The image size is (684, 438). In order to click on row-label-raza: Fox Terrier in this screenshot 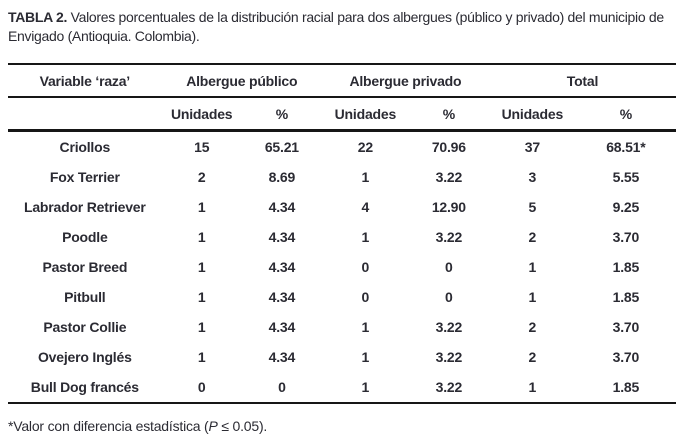, I will do `click(84, 177)`.